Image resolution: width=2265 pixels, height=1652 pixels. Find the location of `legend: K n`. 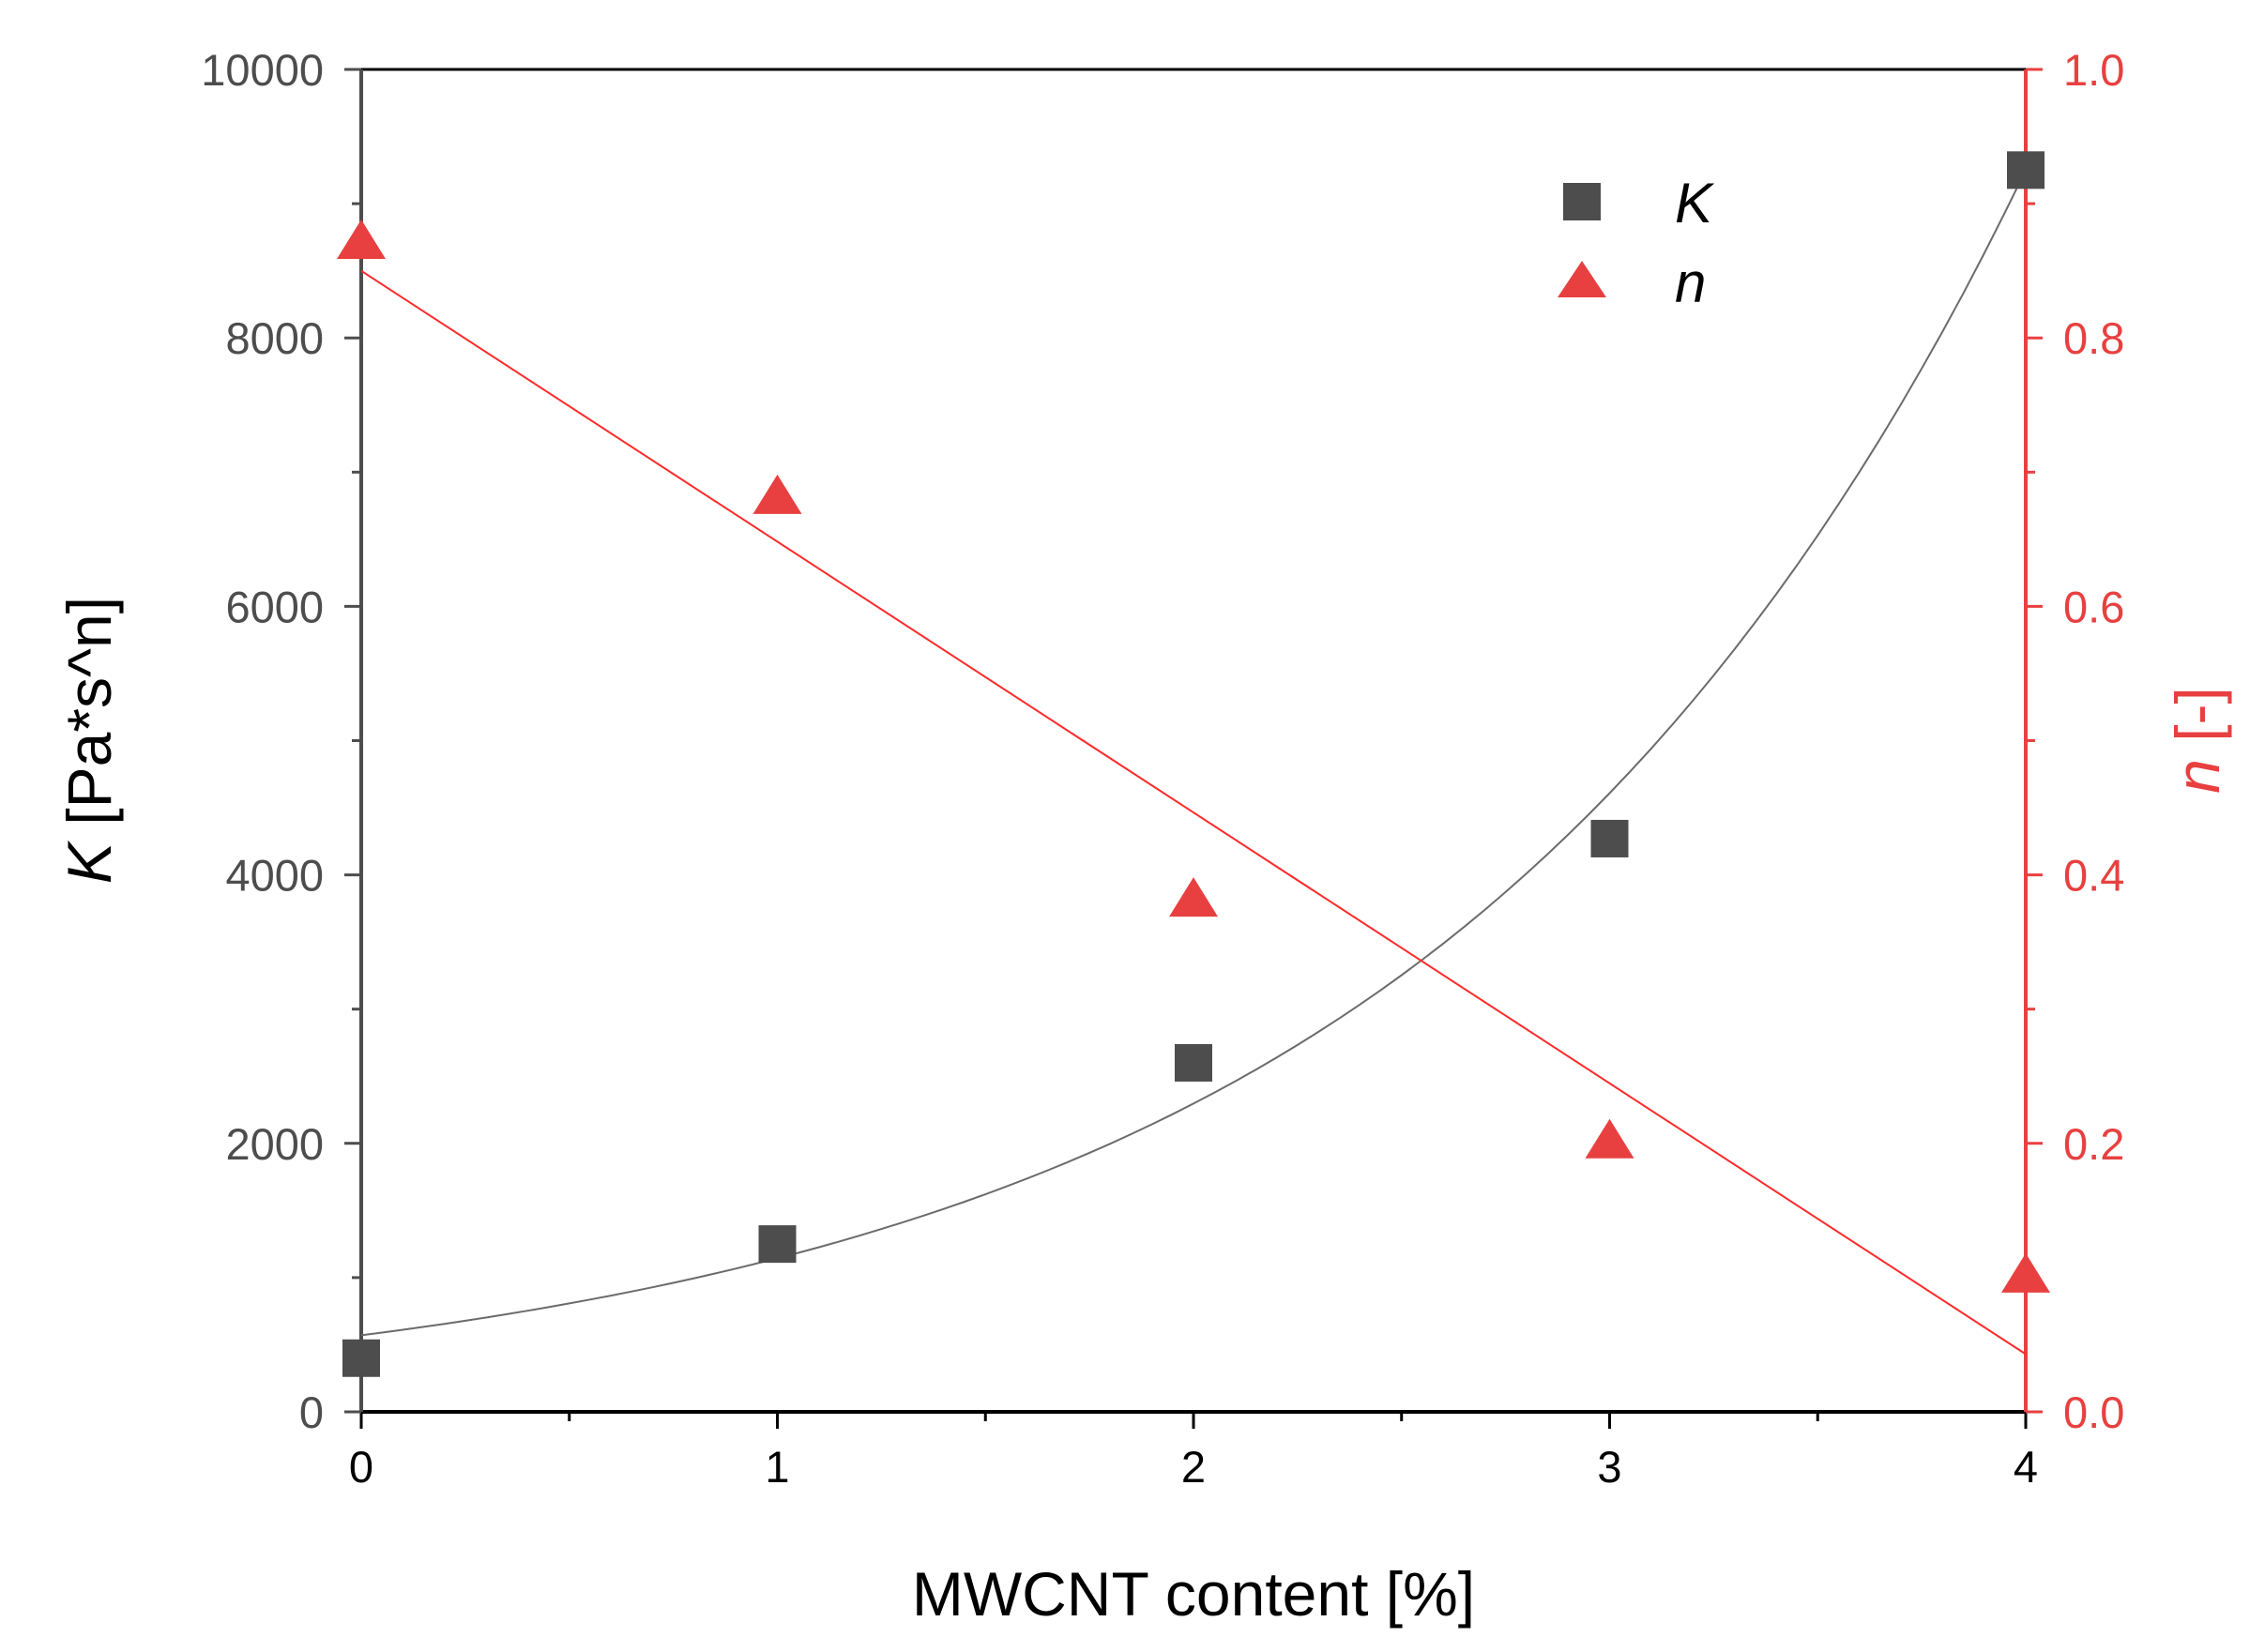

legend: K n is located at coordinates (1636, 243).